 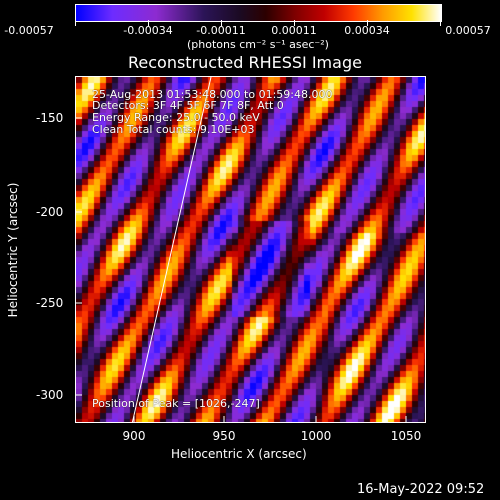 What do you see at coordinates (367, 30) in the screenshot?
I see `colorbar-tick-label: 0.00034` at bounding box center [367, 30].